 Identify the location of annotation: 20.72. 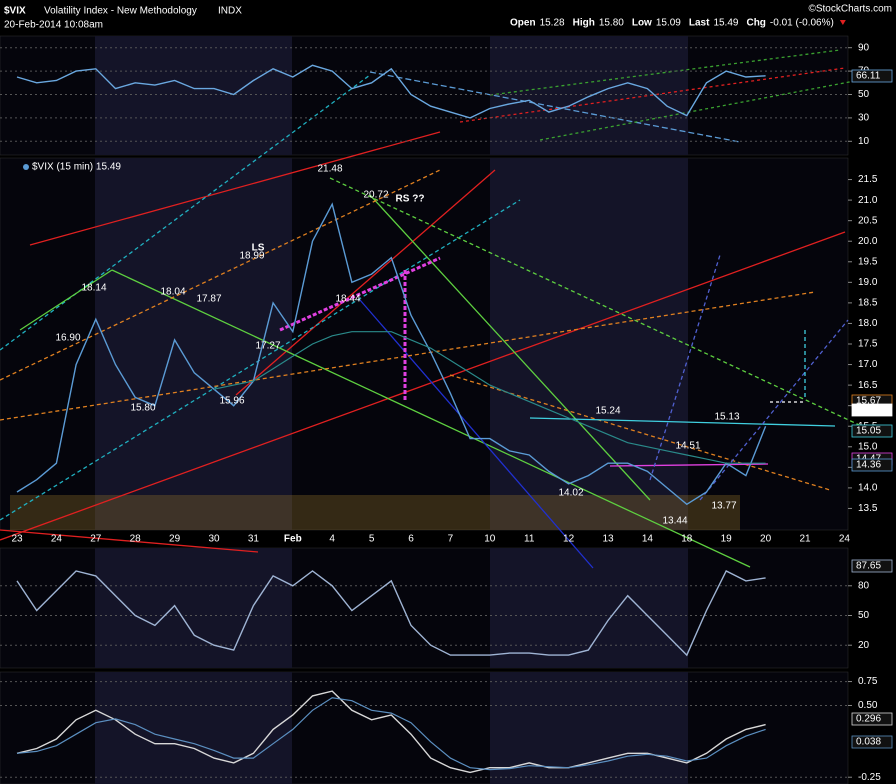
(375, 195).